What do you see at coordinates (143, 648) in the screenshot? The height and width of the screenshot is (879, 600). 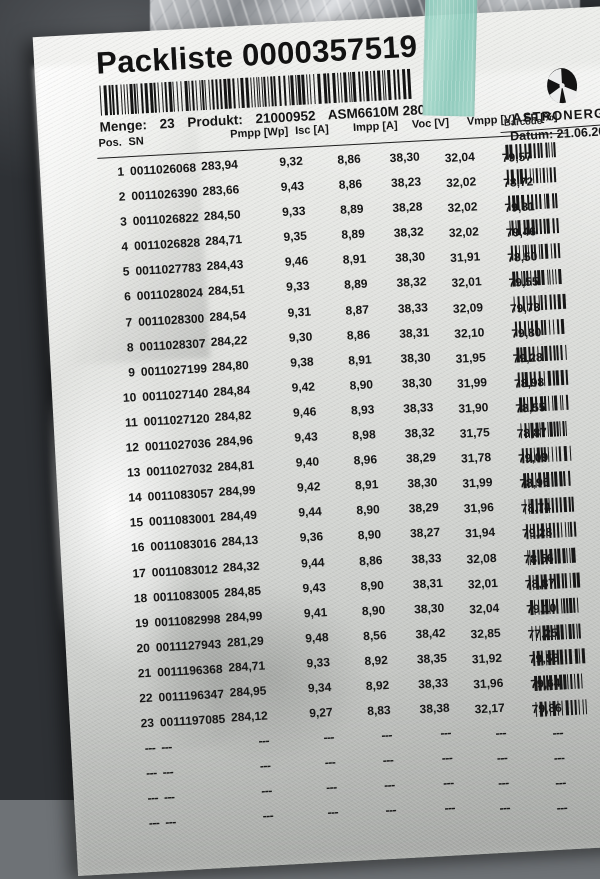 I see `cell-pos: 20` at bounding box center [143, 648].